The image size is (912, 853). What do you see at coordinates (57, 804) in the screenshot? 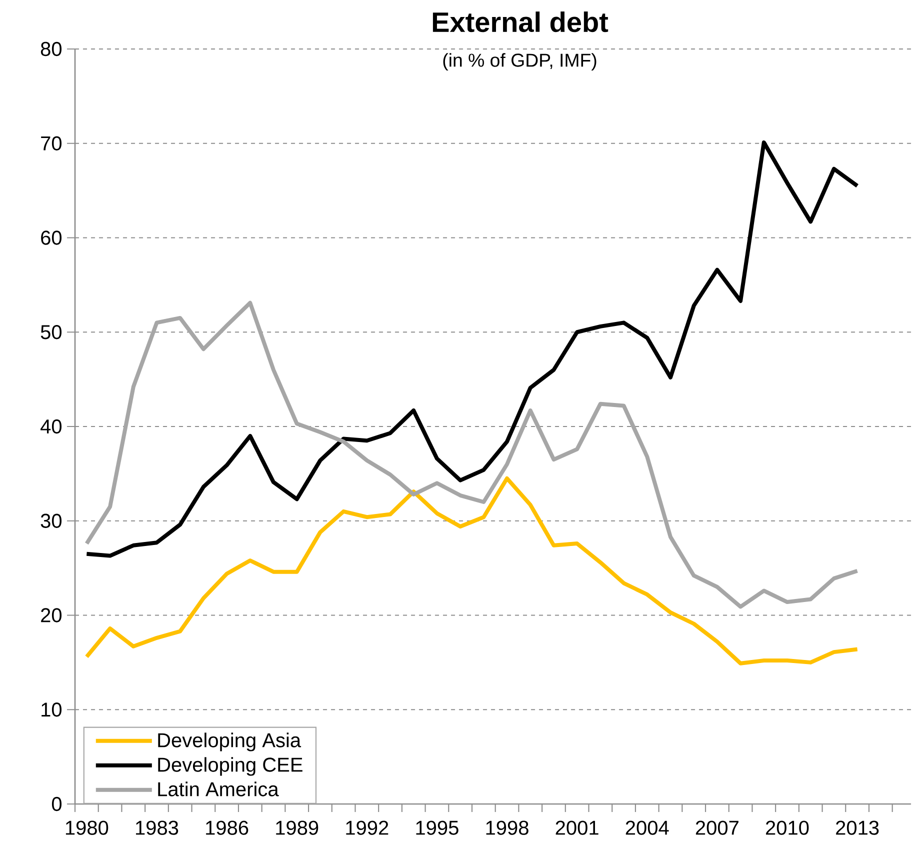
I see `y-tick-label: 0` at bounding box center [57, 804].